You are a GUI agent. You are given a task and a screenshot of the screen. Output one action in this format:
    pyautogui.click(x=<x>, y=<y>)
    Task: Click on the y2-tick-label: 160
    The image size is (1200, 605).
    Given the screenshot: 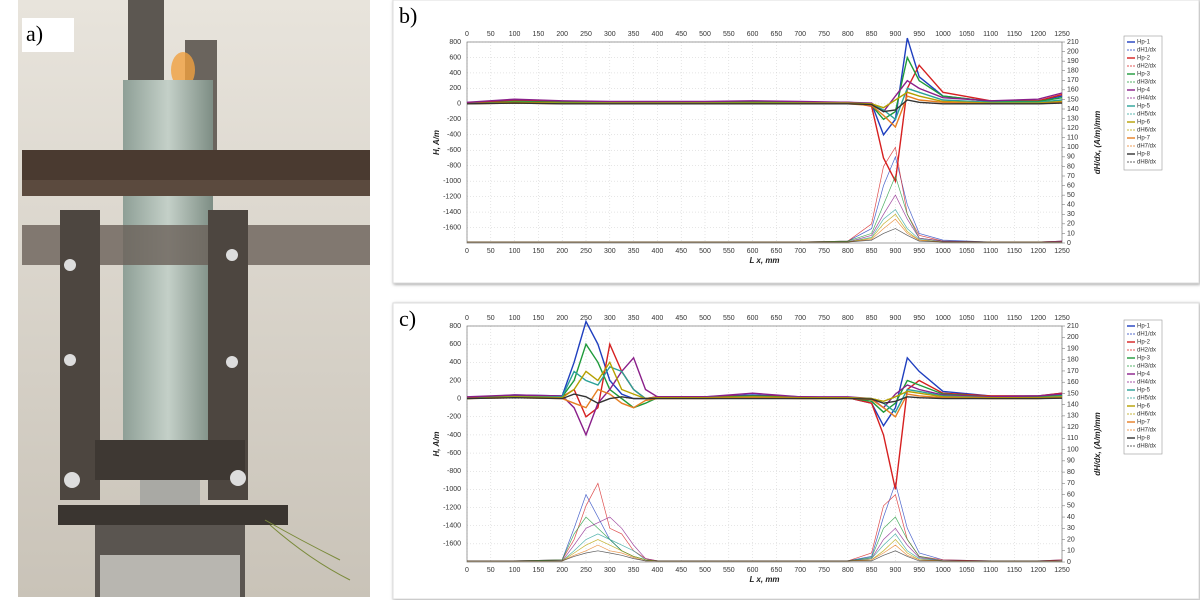 What is the action you would take?
    pyautogui.click(x=1073, y=90)
    